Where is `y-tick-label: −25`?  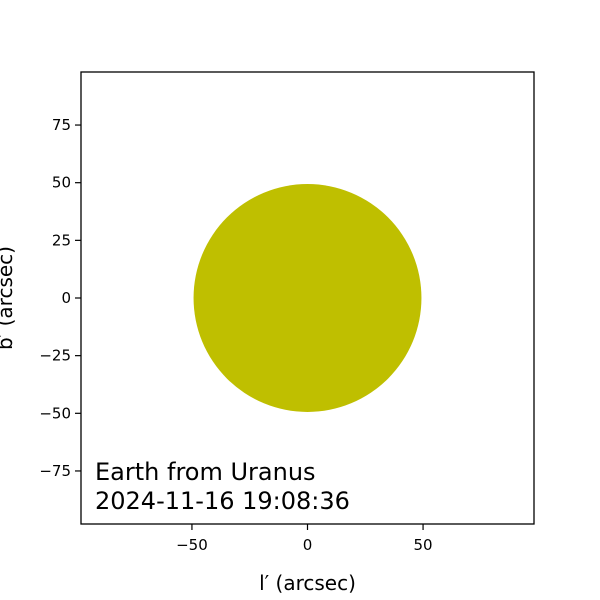 y-tick-label: −25 is located at coordinates (55, 356).